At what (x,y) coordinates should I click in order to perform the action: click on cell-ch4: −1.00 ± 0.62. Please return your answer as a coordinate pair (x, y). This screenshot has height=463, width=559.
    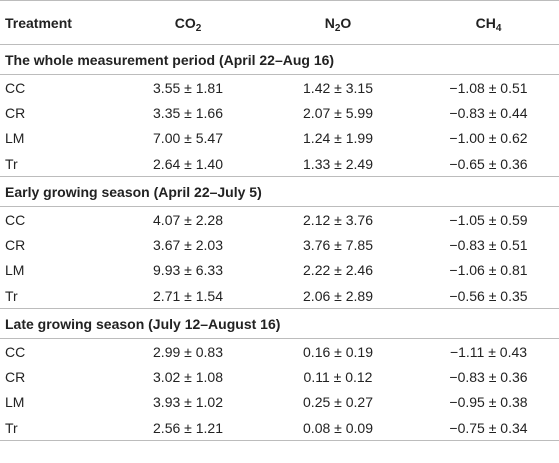
    Looking at the image, I should click on (488, 138).